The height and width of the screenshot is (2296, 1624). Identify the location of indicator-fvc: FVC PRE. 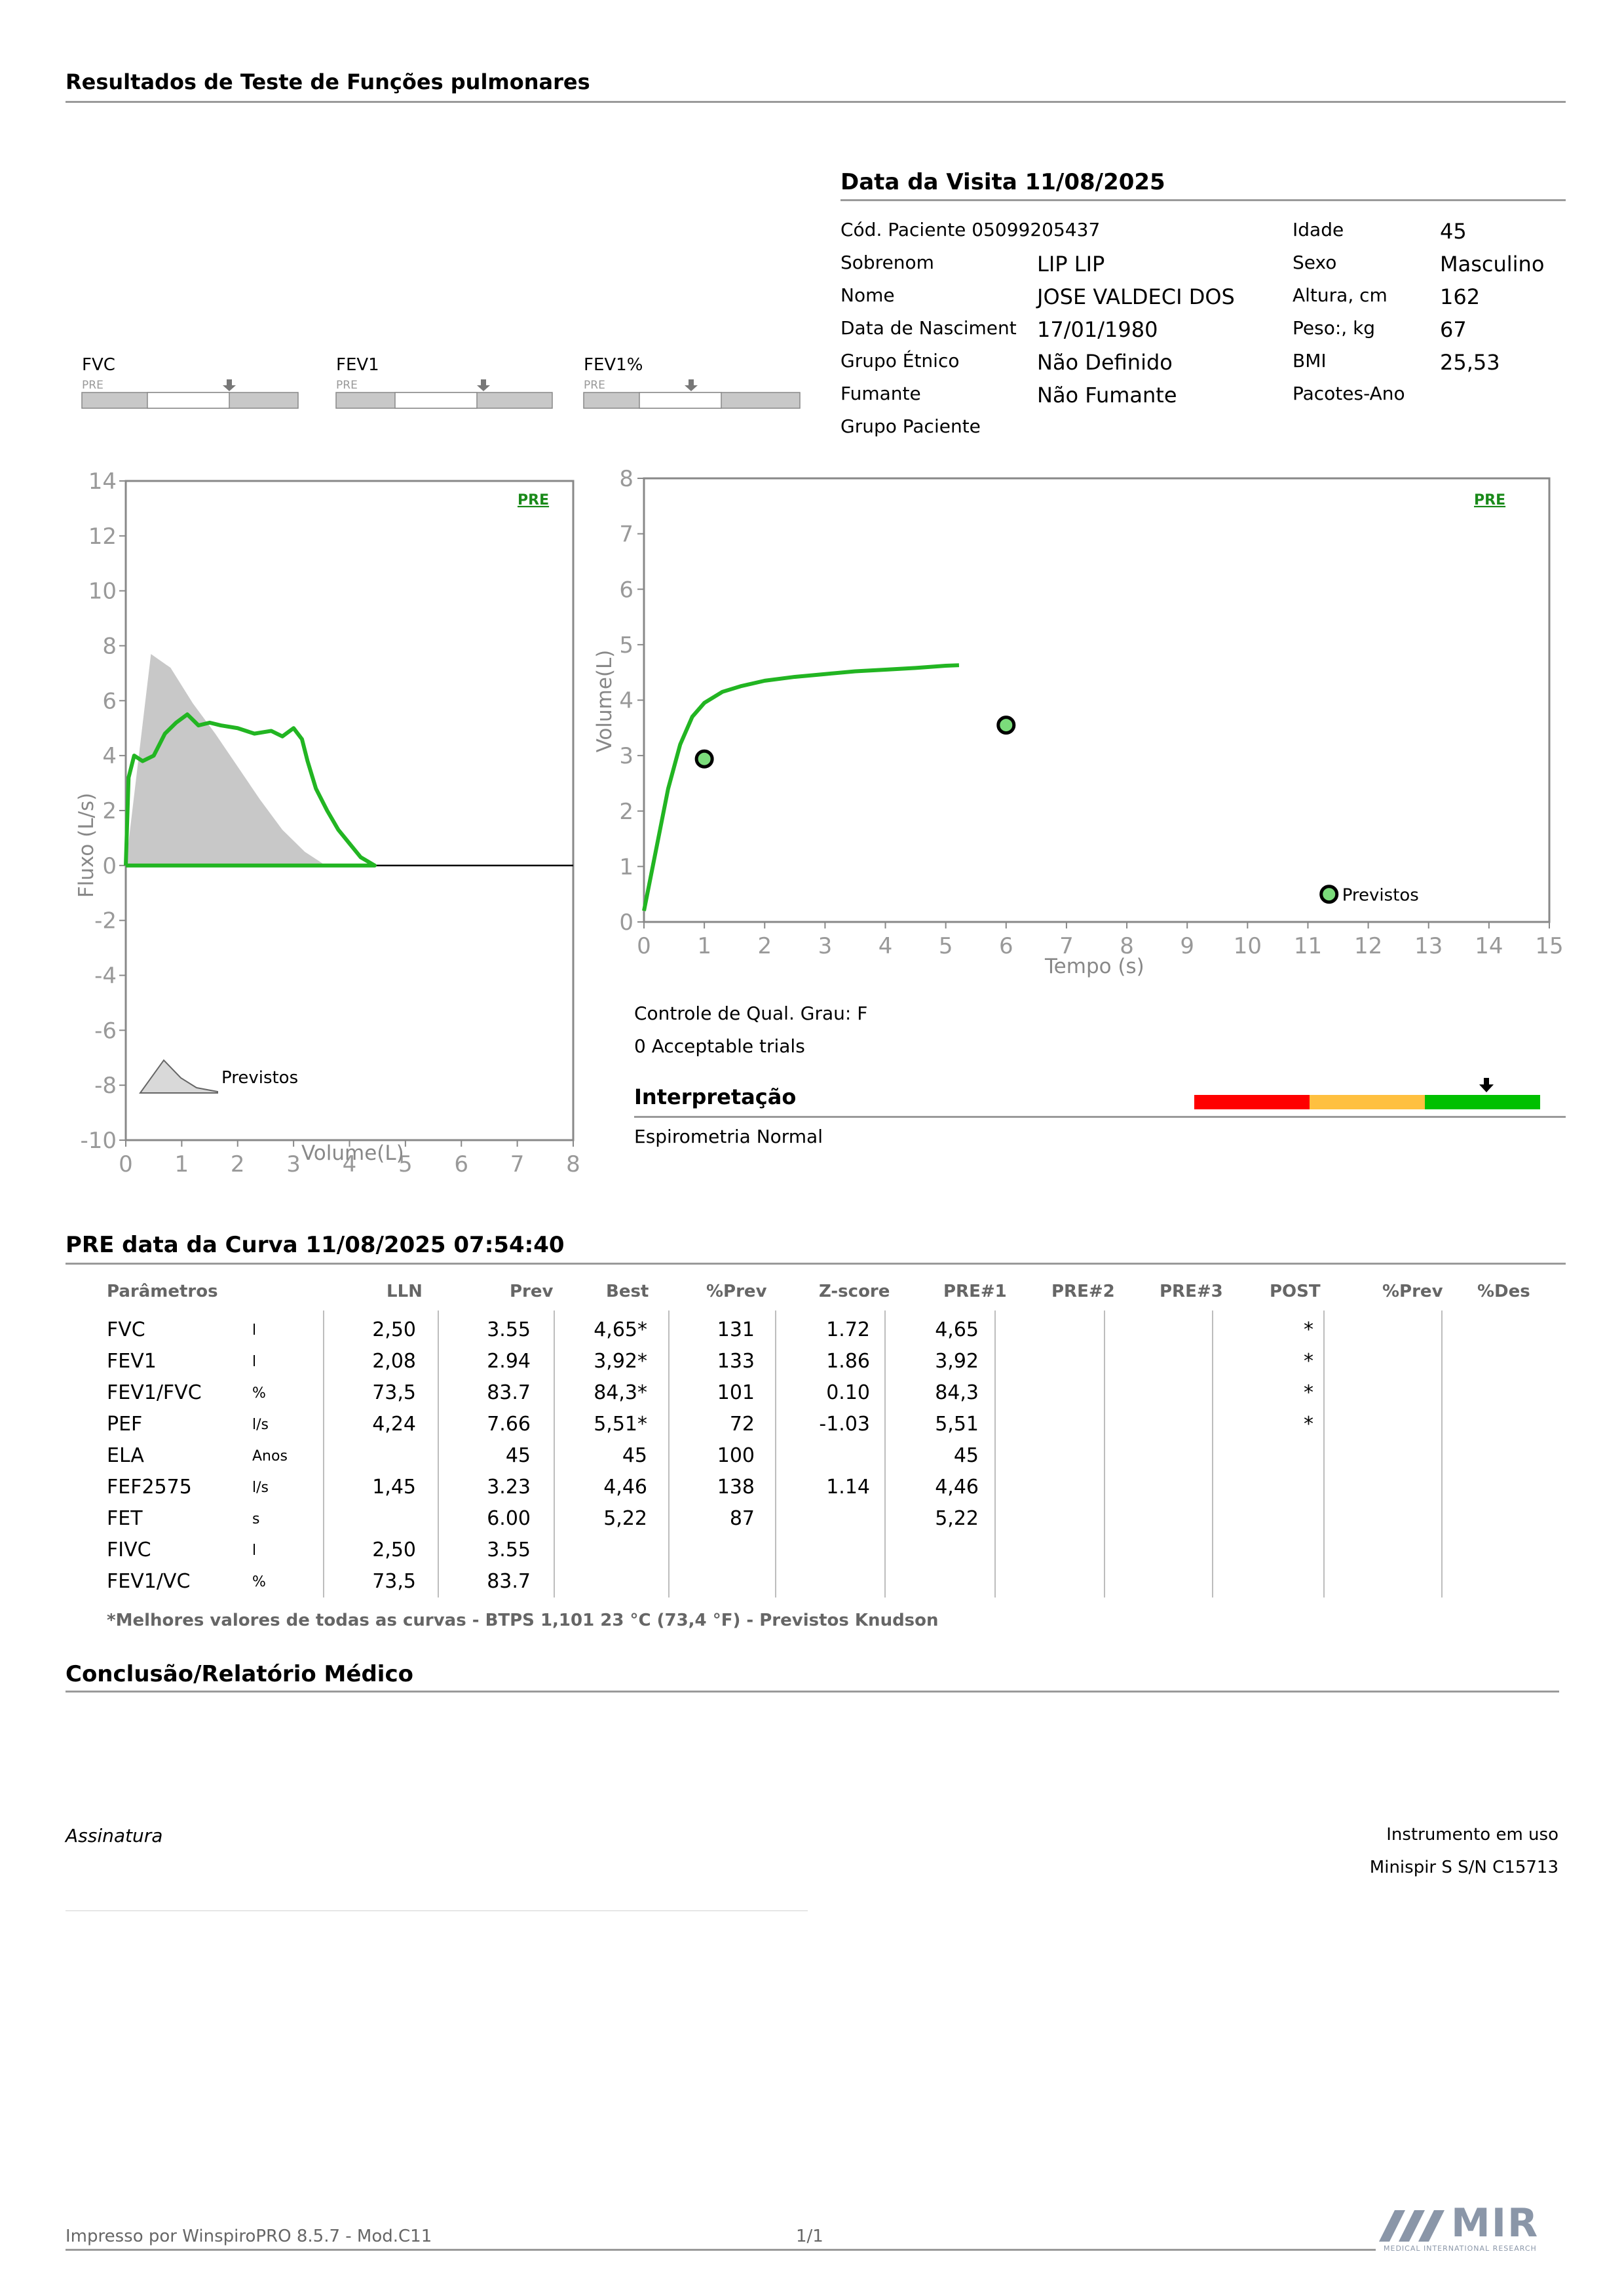
(190, 382).